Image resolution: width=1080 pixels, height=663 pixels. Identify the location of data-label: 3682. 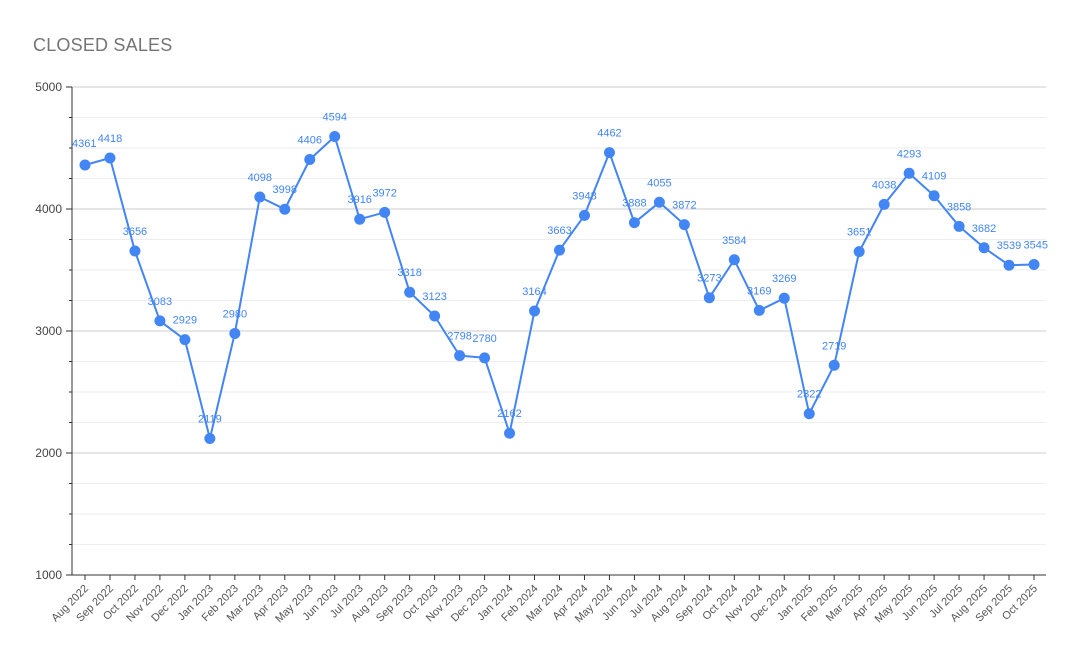
(984, 229).